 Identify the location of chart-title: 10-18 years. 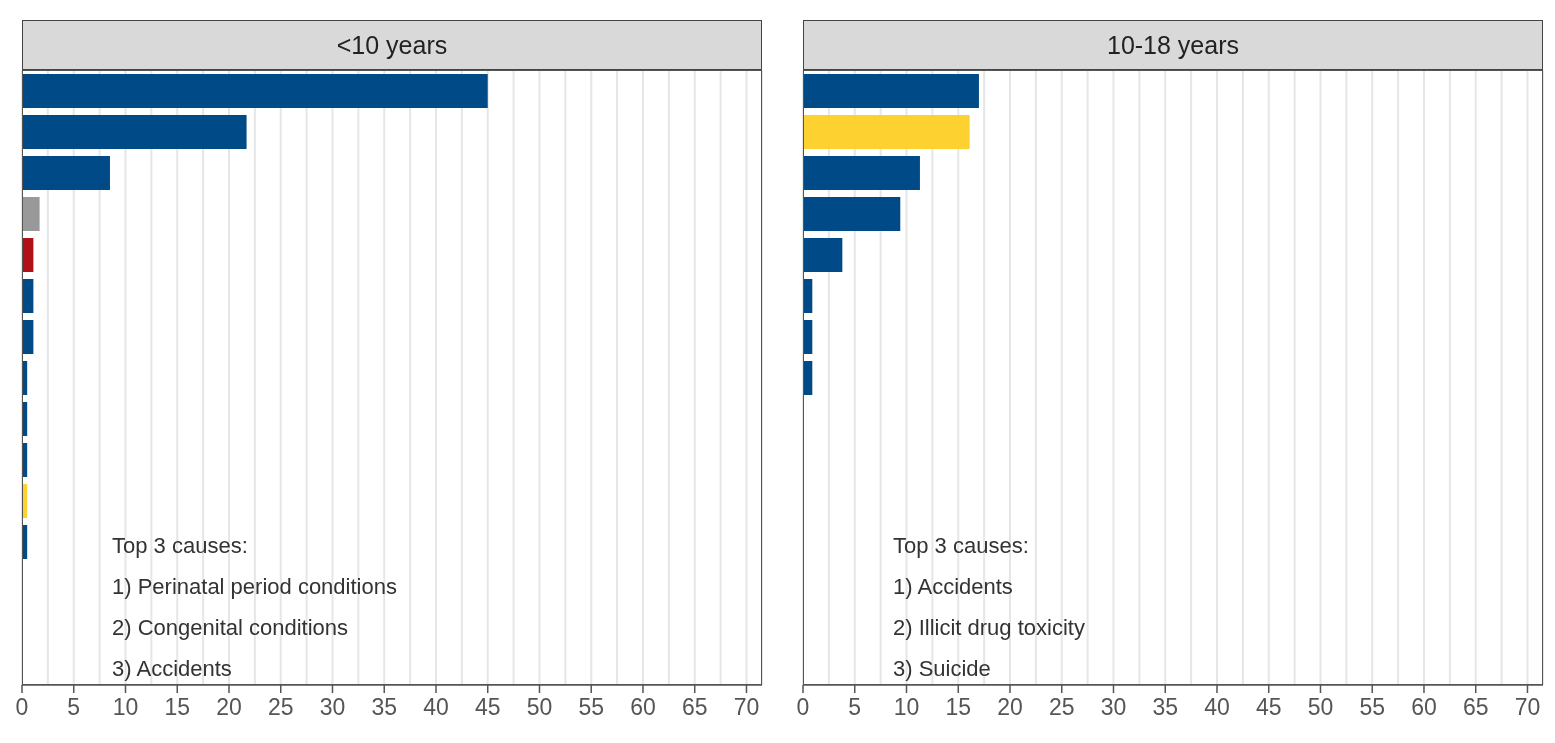
(1173, 45).